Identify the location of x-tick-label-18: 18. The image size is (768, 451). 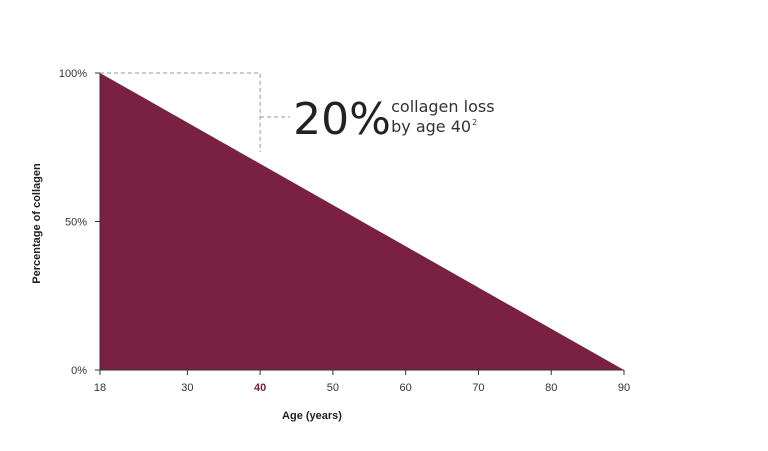
(100, 388).